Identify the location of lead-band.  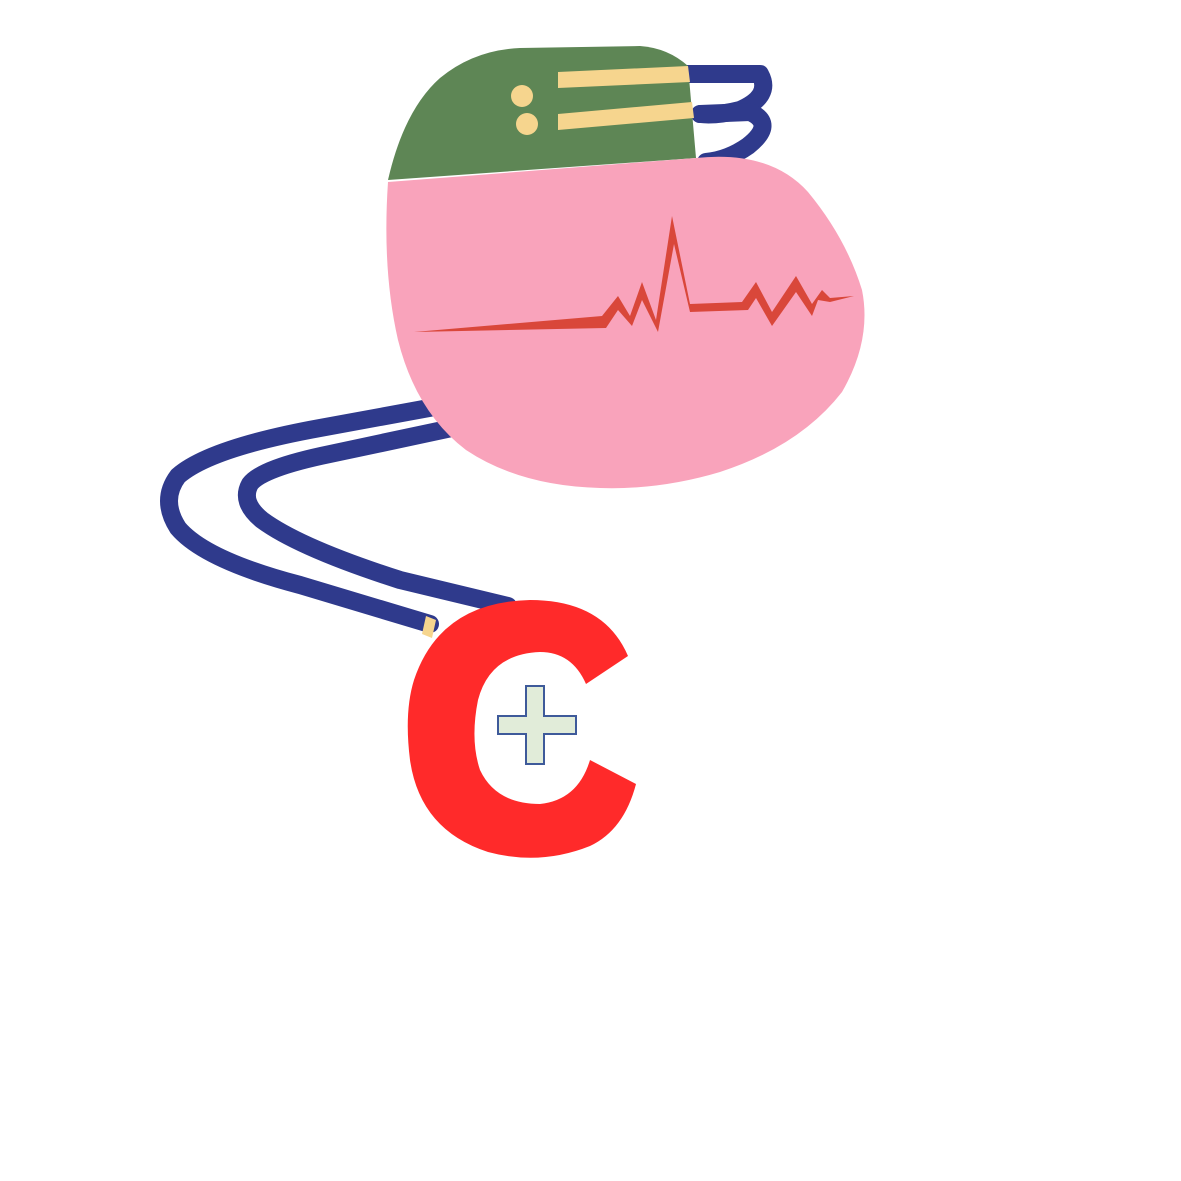
(429, 627).